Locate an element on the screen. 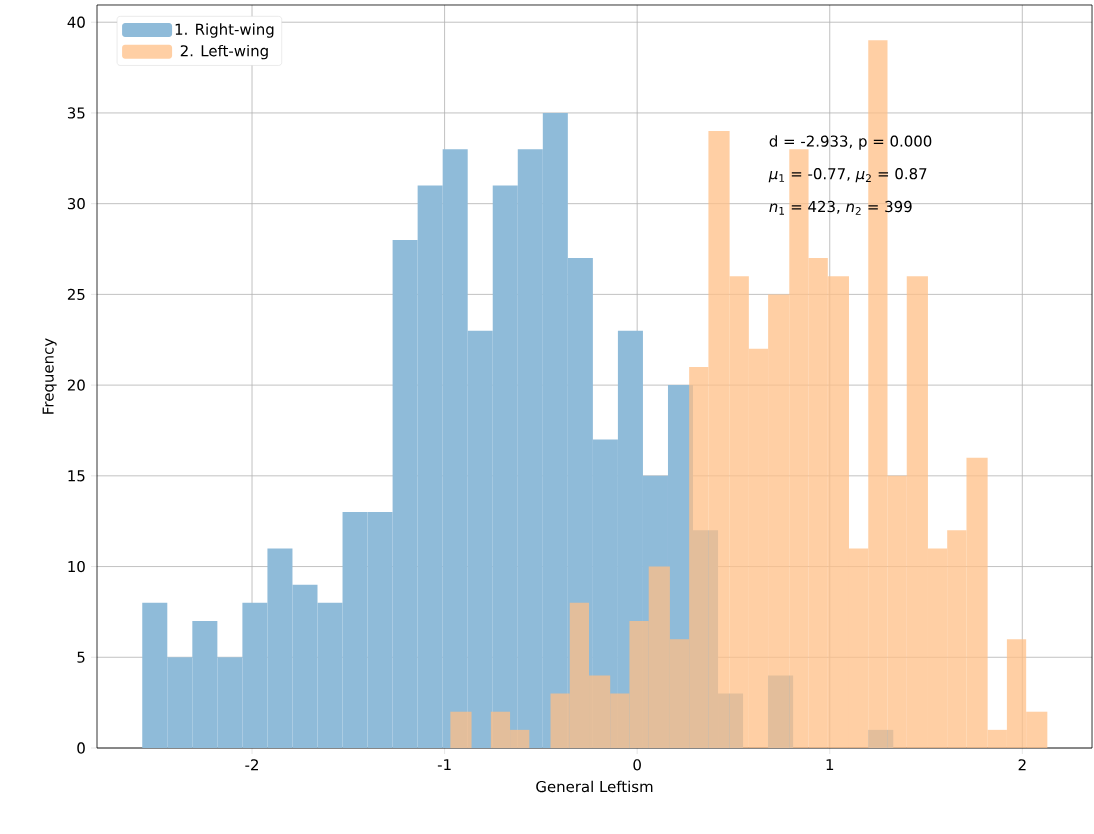  y-tick-label: 30 is located at coordinates (76, 204).